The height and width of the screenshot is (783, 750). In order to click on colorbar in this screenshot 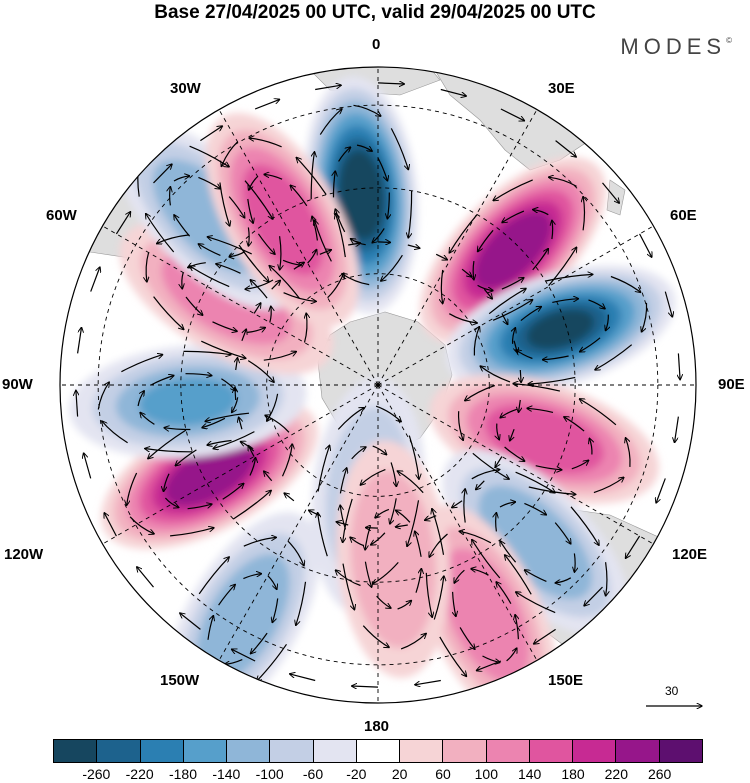, I will do `click(378, 751)`.